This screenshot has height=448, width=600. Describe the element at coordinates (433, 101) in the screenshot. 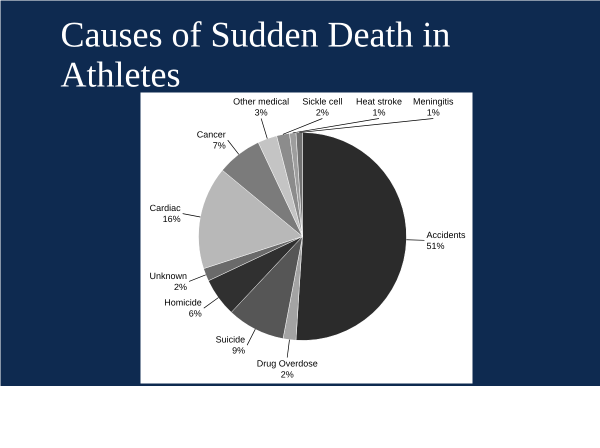

I see `slice-label: Meningitis` at that location.